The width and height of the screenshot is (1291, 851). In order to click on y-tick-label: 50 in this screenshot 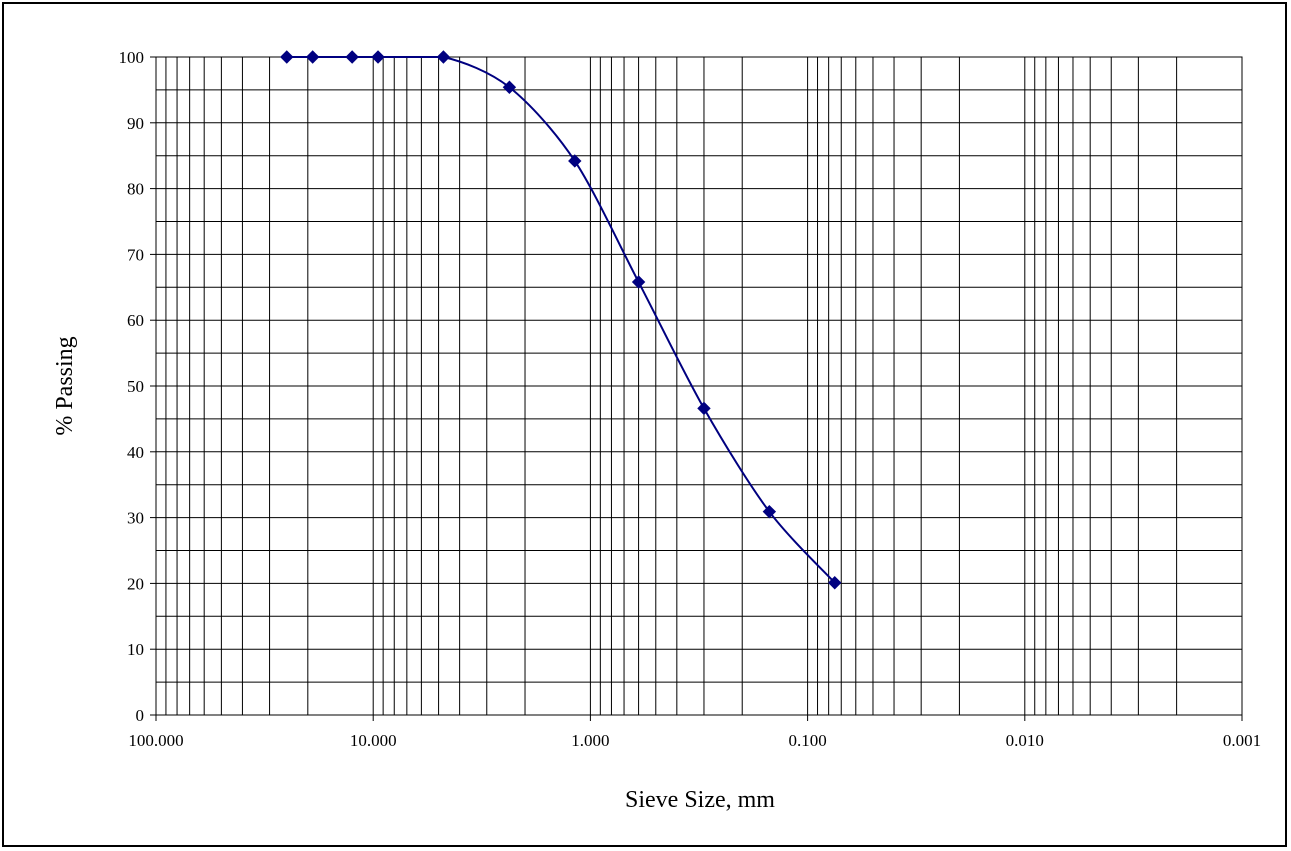, I will do `click(135, 386)`.